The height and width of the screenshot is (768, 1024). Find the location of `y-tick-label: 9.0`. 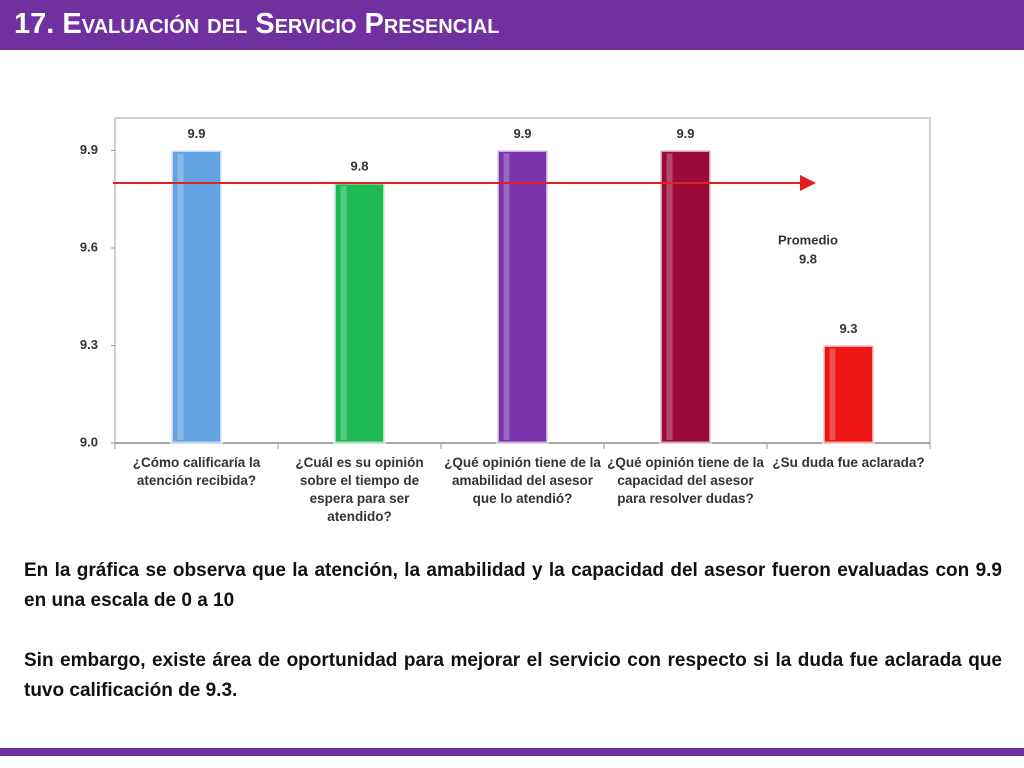

y-tick-label: 9.0 is located at coordinates (89, 441).